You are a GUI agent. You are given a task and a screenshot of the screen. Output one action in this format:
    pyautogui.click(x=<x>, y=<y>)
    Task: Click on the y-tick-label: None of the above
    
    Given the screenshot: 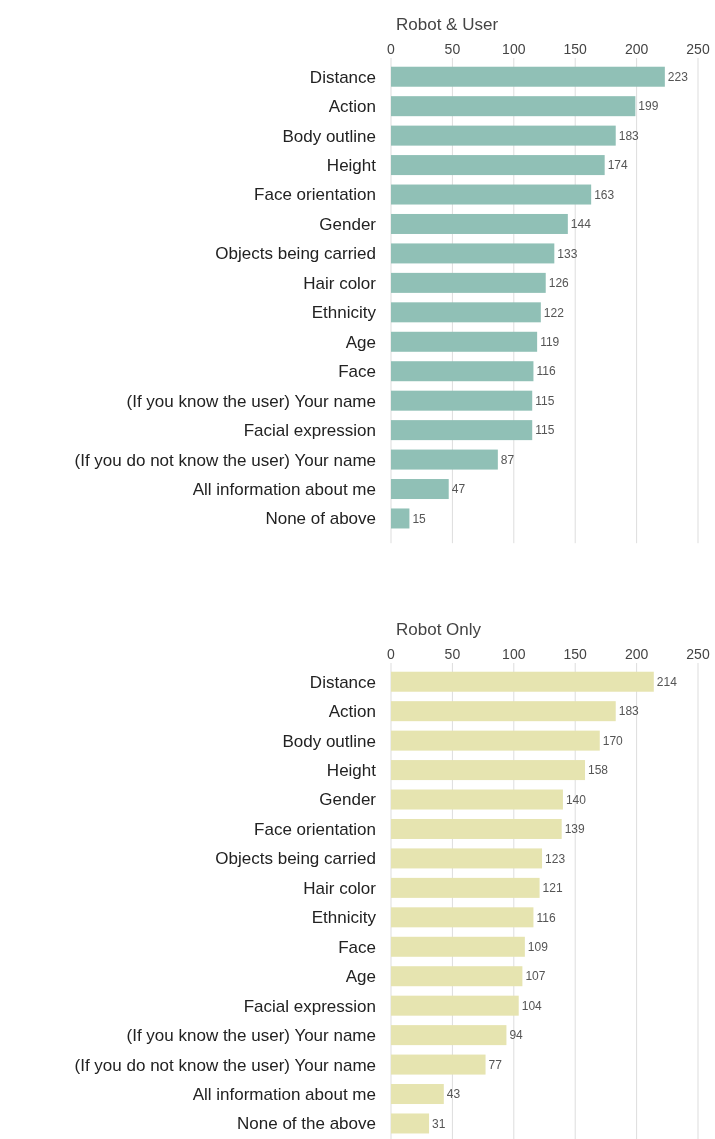 What is the action you would take?
    pyautogui.click(x=306, y=1124)
    